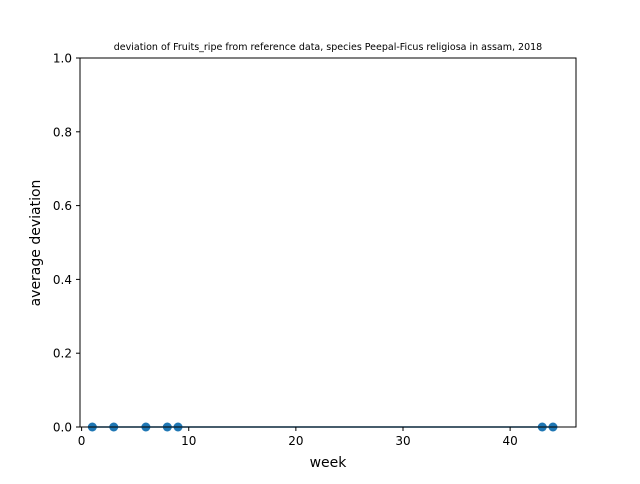  What do you see at coordinates (62, 59) in the screenshot?
I see `y-tick-label: 1.0` at bounding box center [62, 59].